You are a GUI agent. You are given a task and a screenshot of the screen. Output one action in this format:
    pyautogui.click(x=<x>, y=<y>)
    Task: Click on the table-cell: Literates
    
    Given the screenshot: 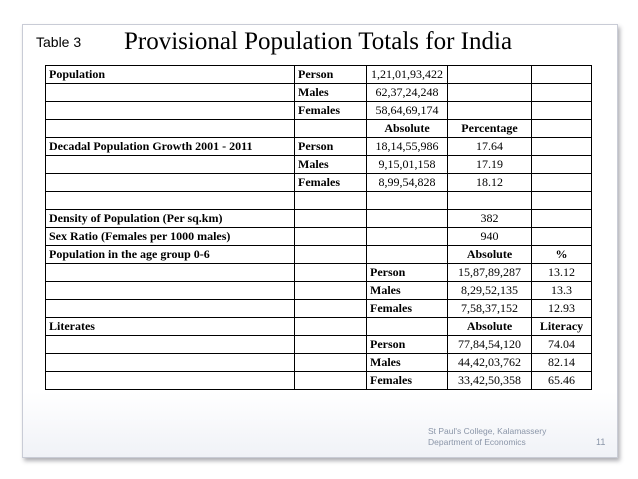 What is the action you would take?
    pyautogui.click(x=170, y=326)
    